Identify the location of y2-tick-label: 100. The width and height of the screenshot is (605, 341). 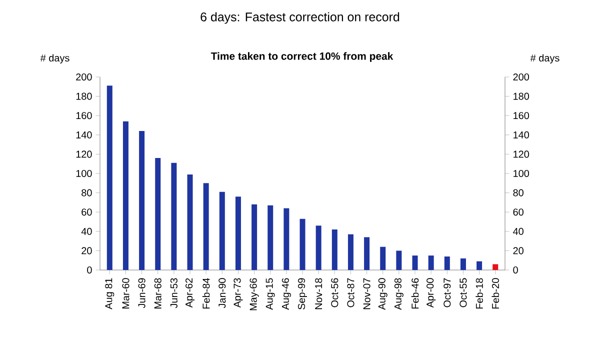
(522, 174).